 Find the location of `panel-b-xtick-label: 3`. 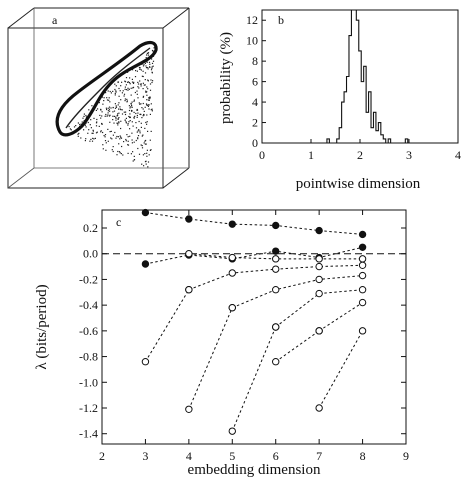

panel-b-xtick-label: 3 is located at coordinates (409, 155).